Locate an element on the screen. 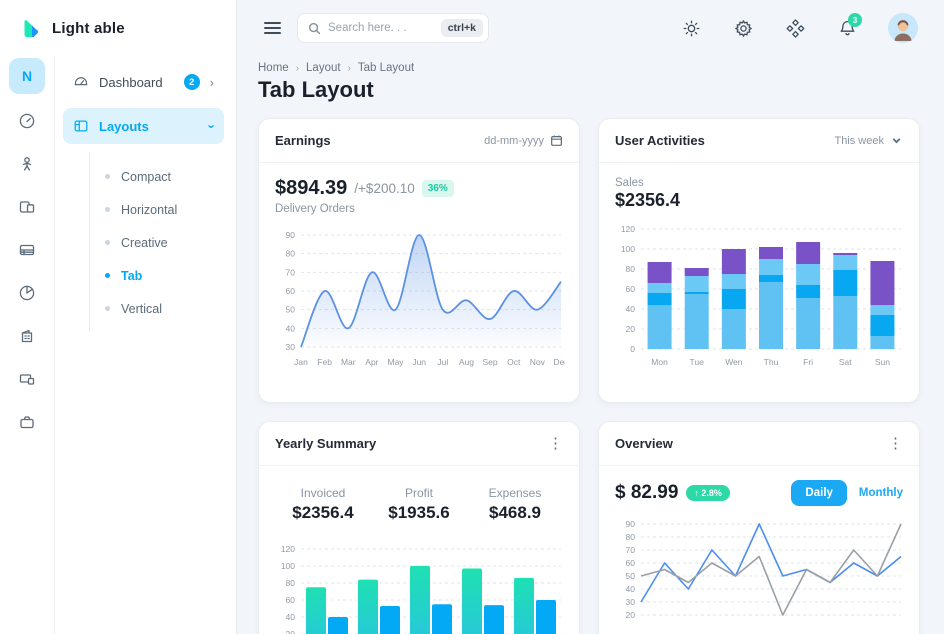 Image resolution: width=944 pixels, height=634 pixels. stat-label: Invoiced is located at coordinates (323, 493).